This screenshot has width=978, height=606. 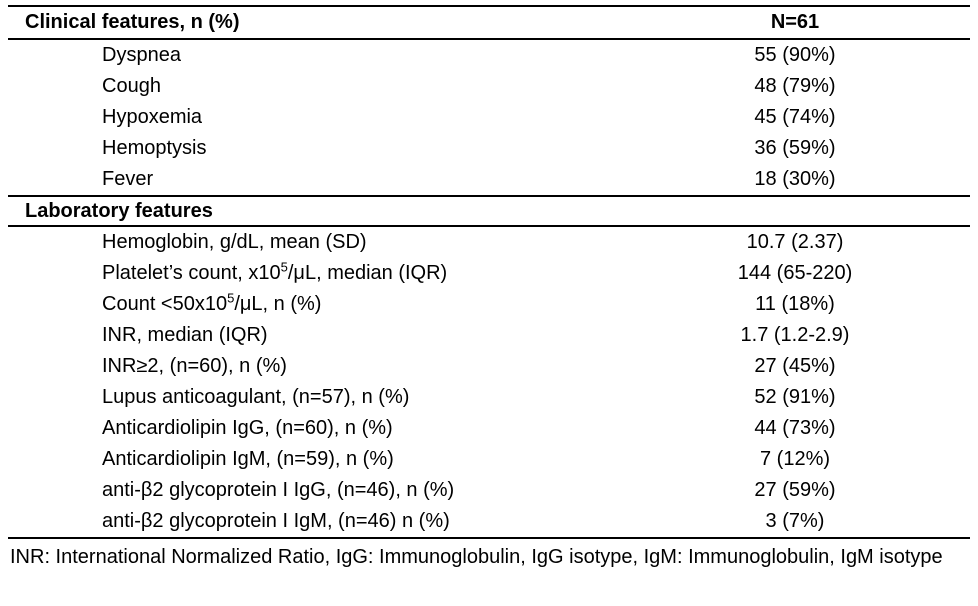 I want to click on row-label: Lupus anticoagulant, (n=57), n (%), so click(x=256, y=397).